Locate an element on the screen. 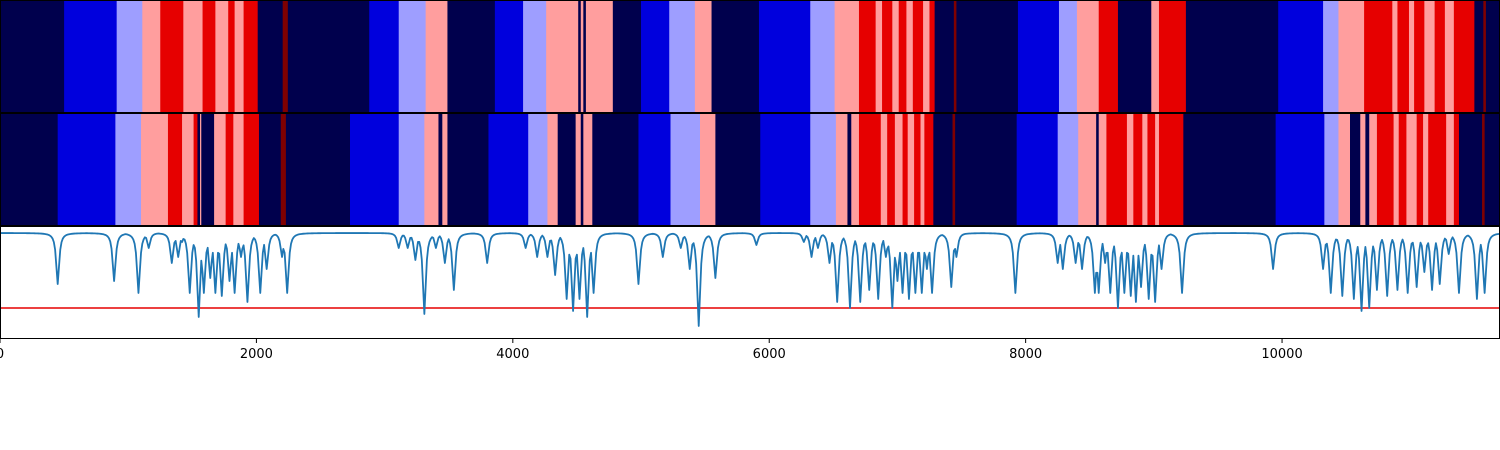 The height and width of the screenshot is (450, 1500). x-axis: 0 2000 4000 6000 8000 10000 is located at coordinates (651, 350).